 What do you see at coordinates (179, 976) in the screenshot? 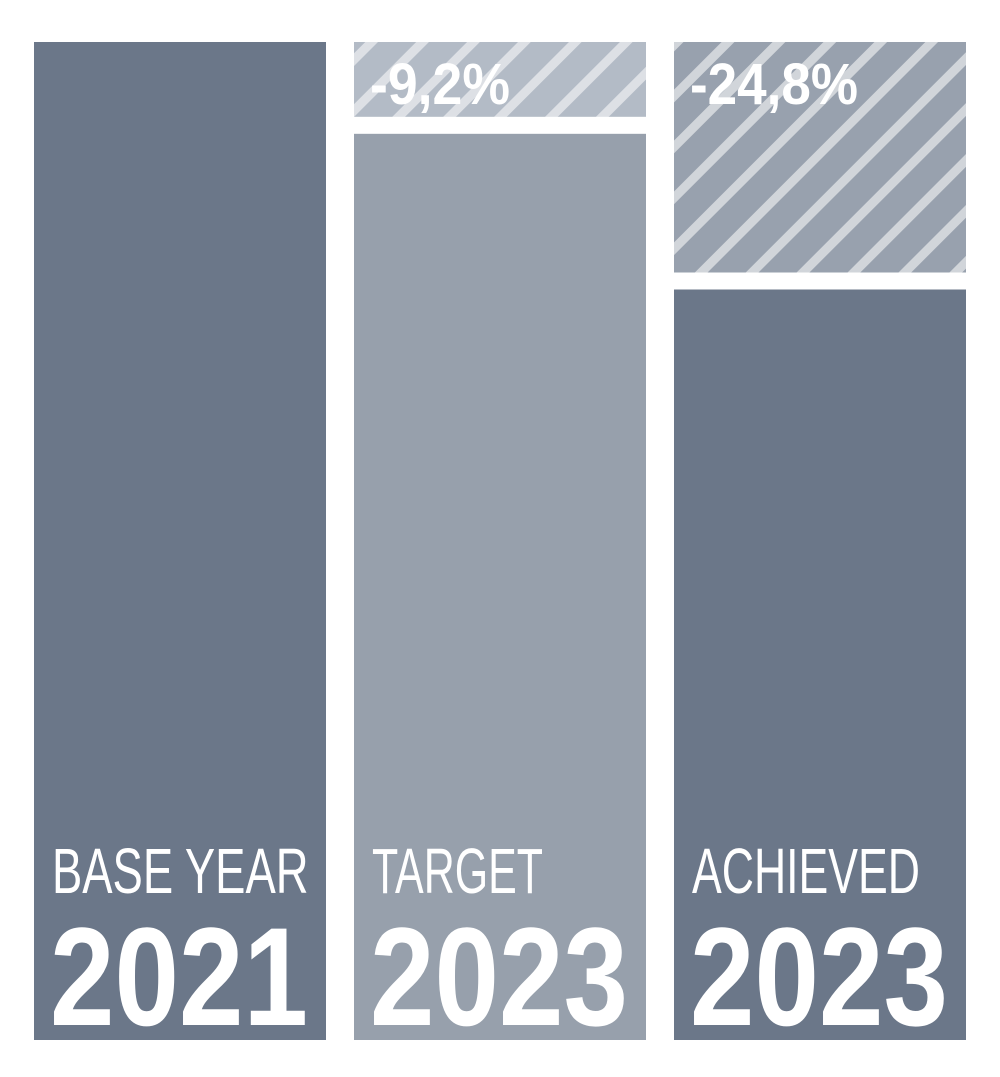
I see `year-label: 2021` at bounding box center [179, 976].